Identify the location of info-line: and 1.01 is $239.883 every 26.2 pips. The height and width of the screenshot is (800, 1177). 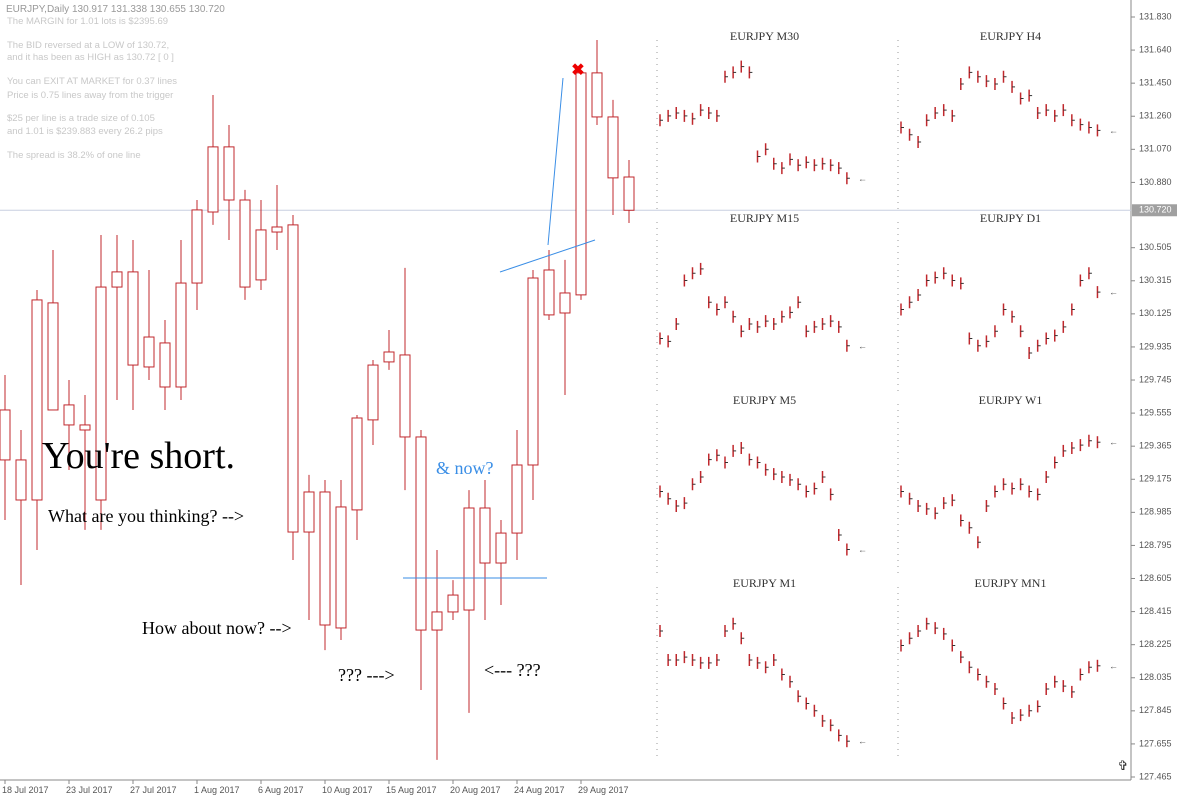
(85, 131).